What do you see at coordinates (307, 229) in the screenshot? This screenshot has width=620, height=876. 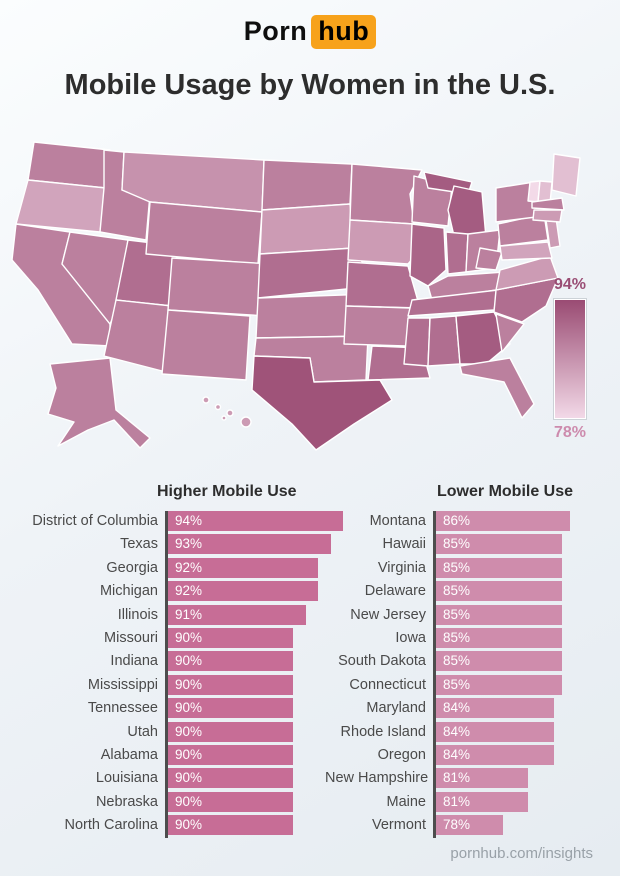 I see `state-south-dakota` at bounding box center [307, 229].